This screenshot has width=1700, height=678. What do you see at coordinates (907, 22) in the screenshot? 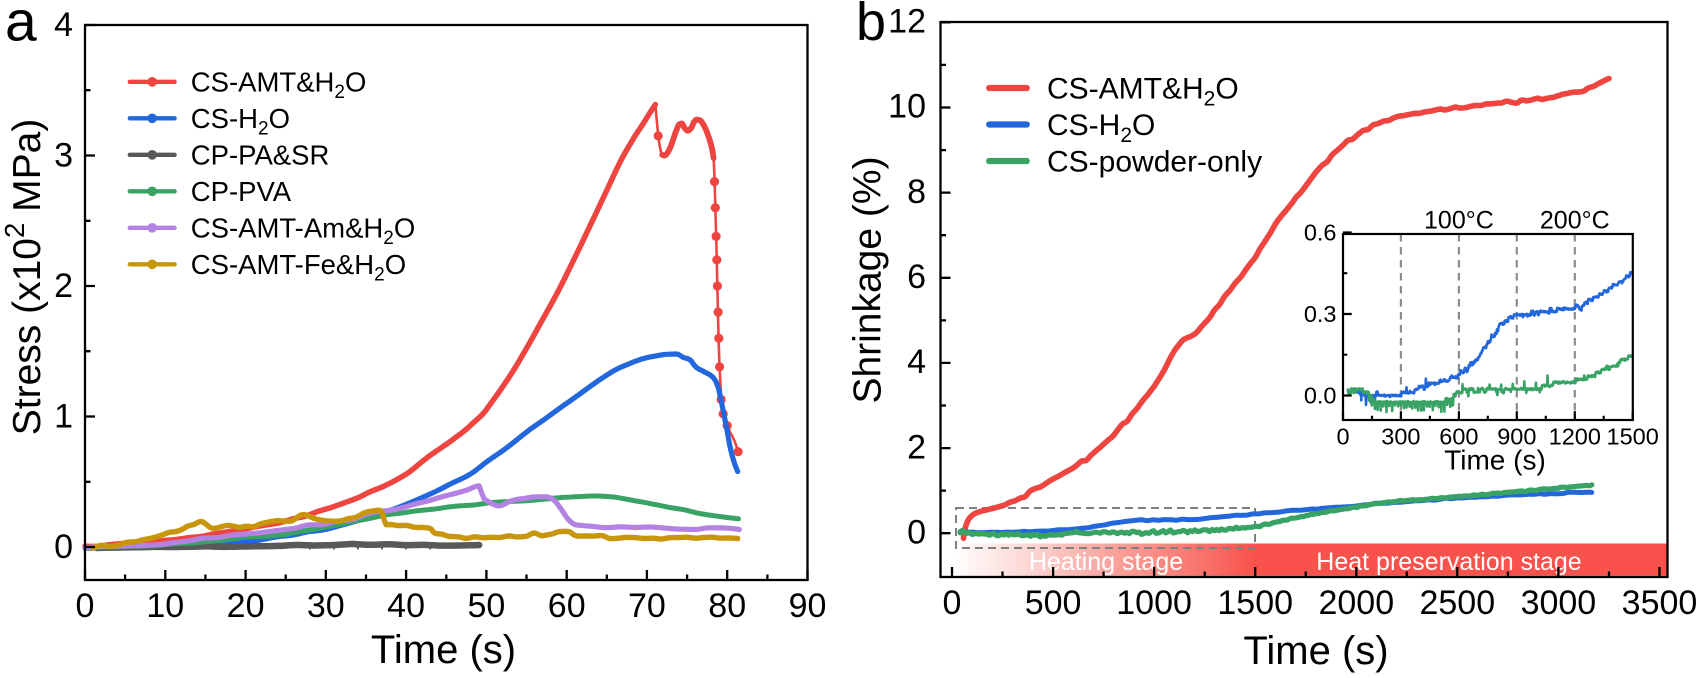
I see `svg-text: 12` at bounding box center [907, 22].